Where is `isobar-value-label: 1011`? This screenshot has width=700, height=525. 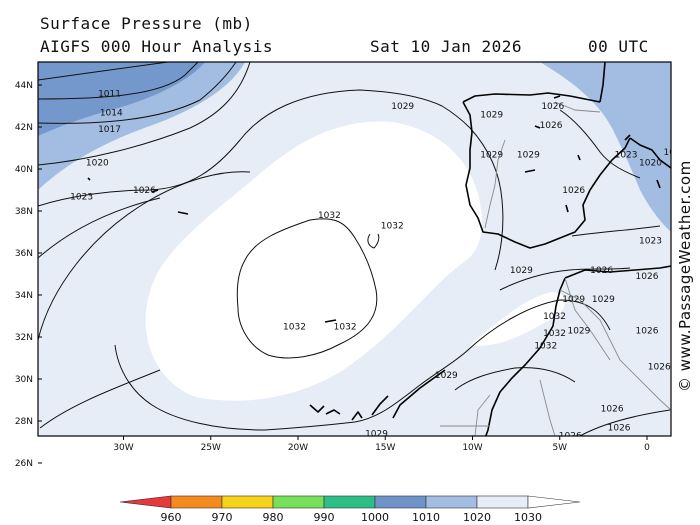
isobar-value-label: 1011 is located at coordinates (109, 94).